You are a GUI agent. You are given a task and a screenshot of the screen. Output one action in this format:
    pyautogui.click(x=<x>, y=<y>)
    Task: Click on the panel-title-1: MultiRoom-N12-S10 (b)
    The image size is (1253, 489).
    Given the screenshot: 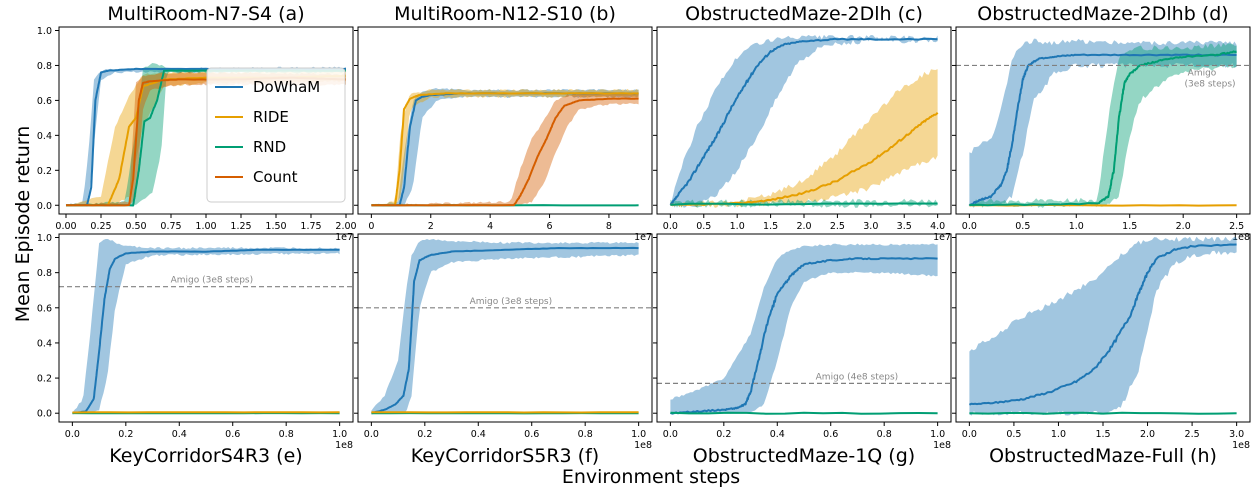 What is the action you would take?
    pyautogui.click(x=505, y=14)
    